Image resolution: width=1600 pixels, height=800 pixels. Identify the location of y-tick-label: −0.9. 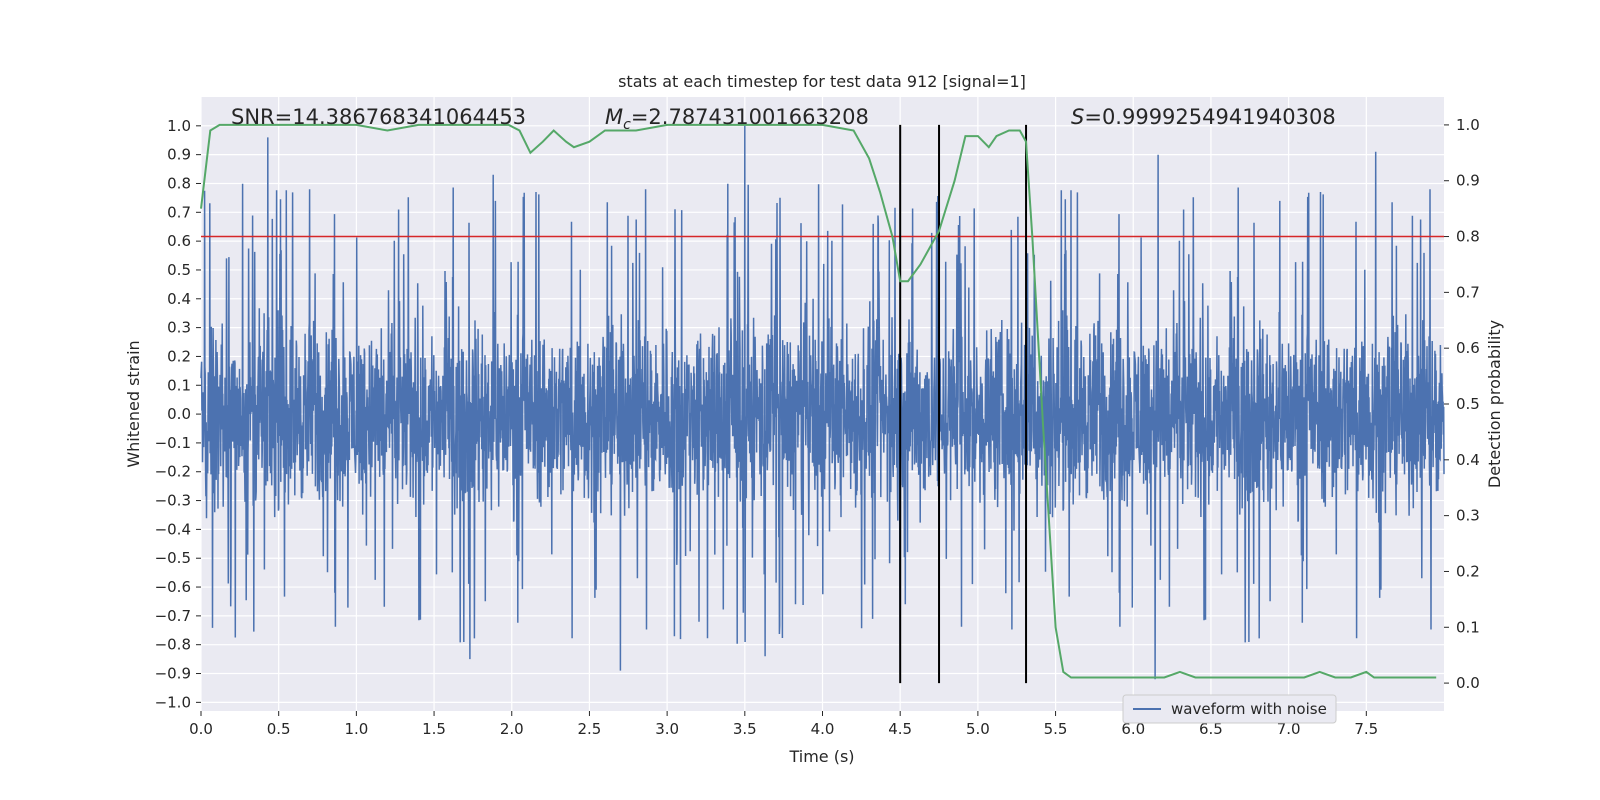
(173, 674).